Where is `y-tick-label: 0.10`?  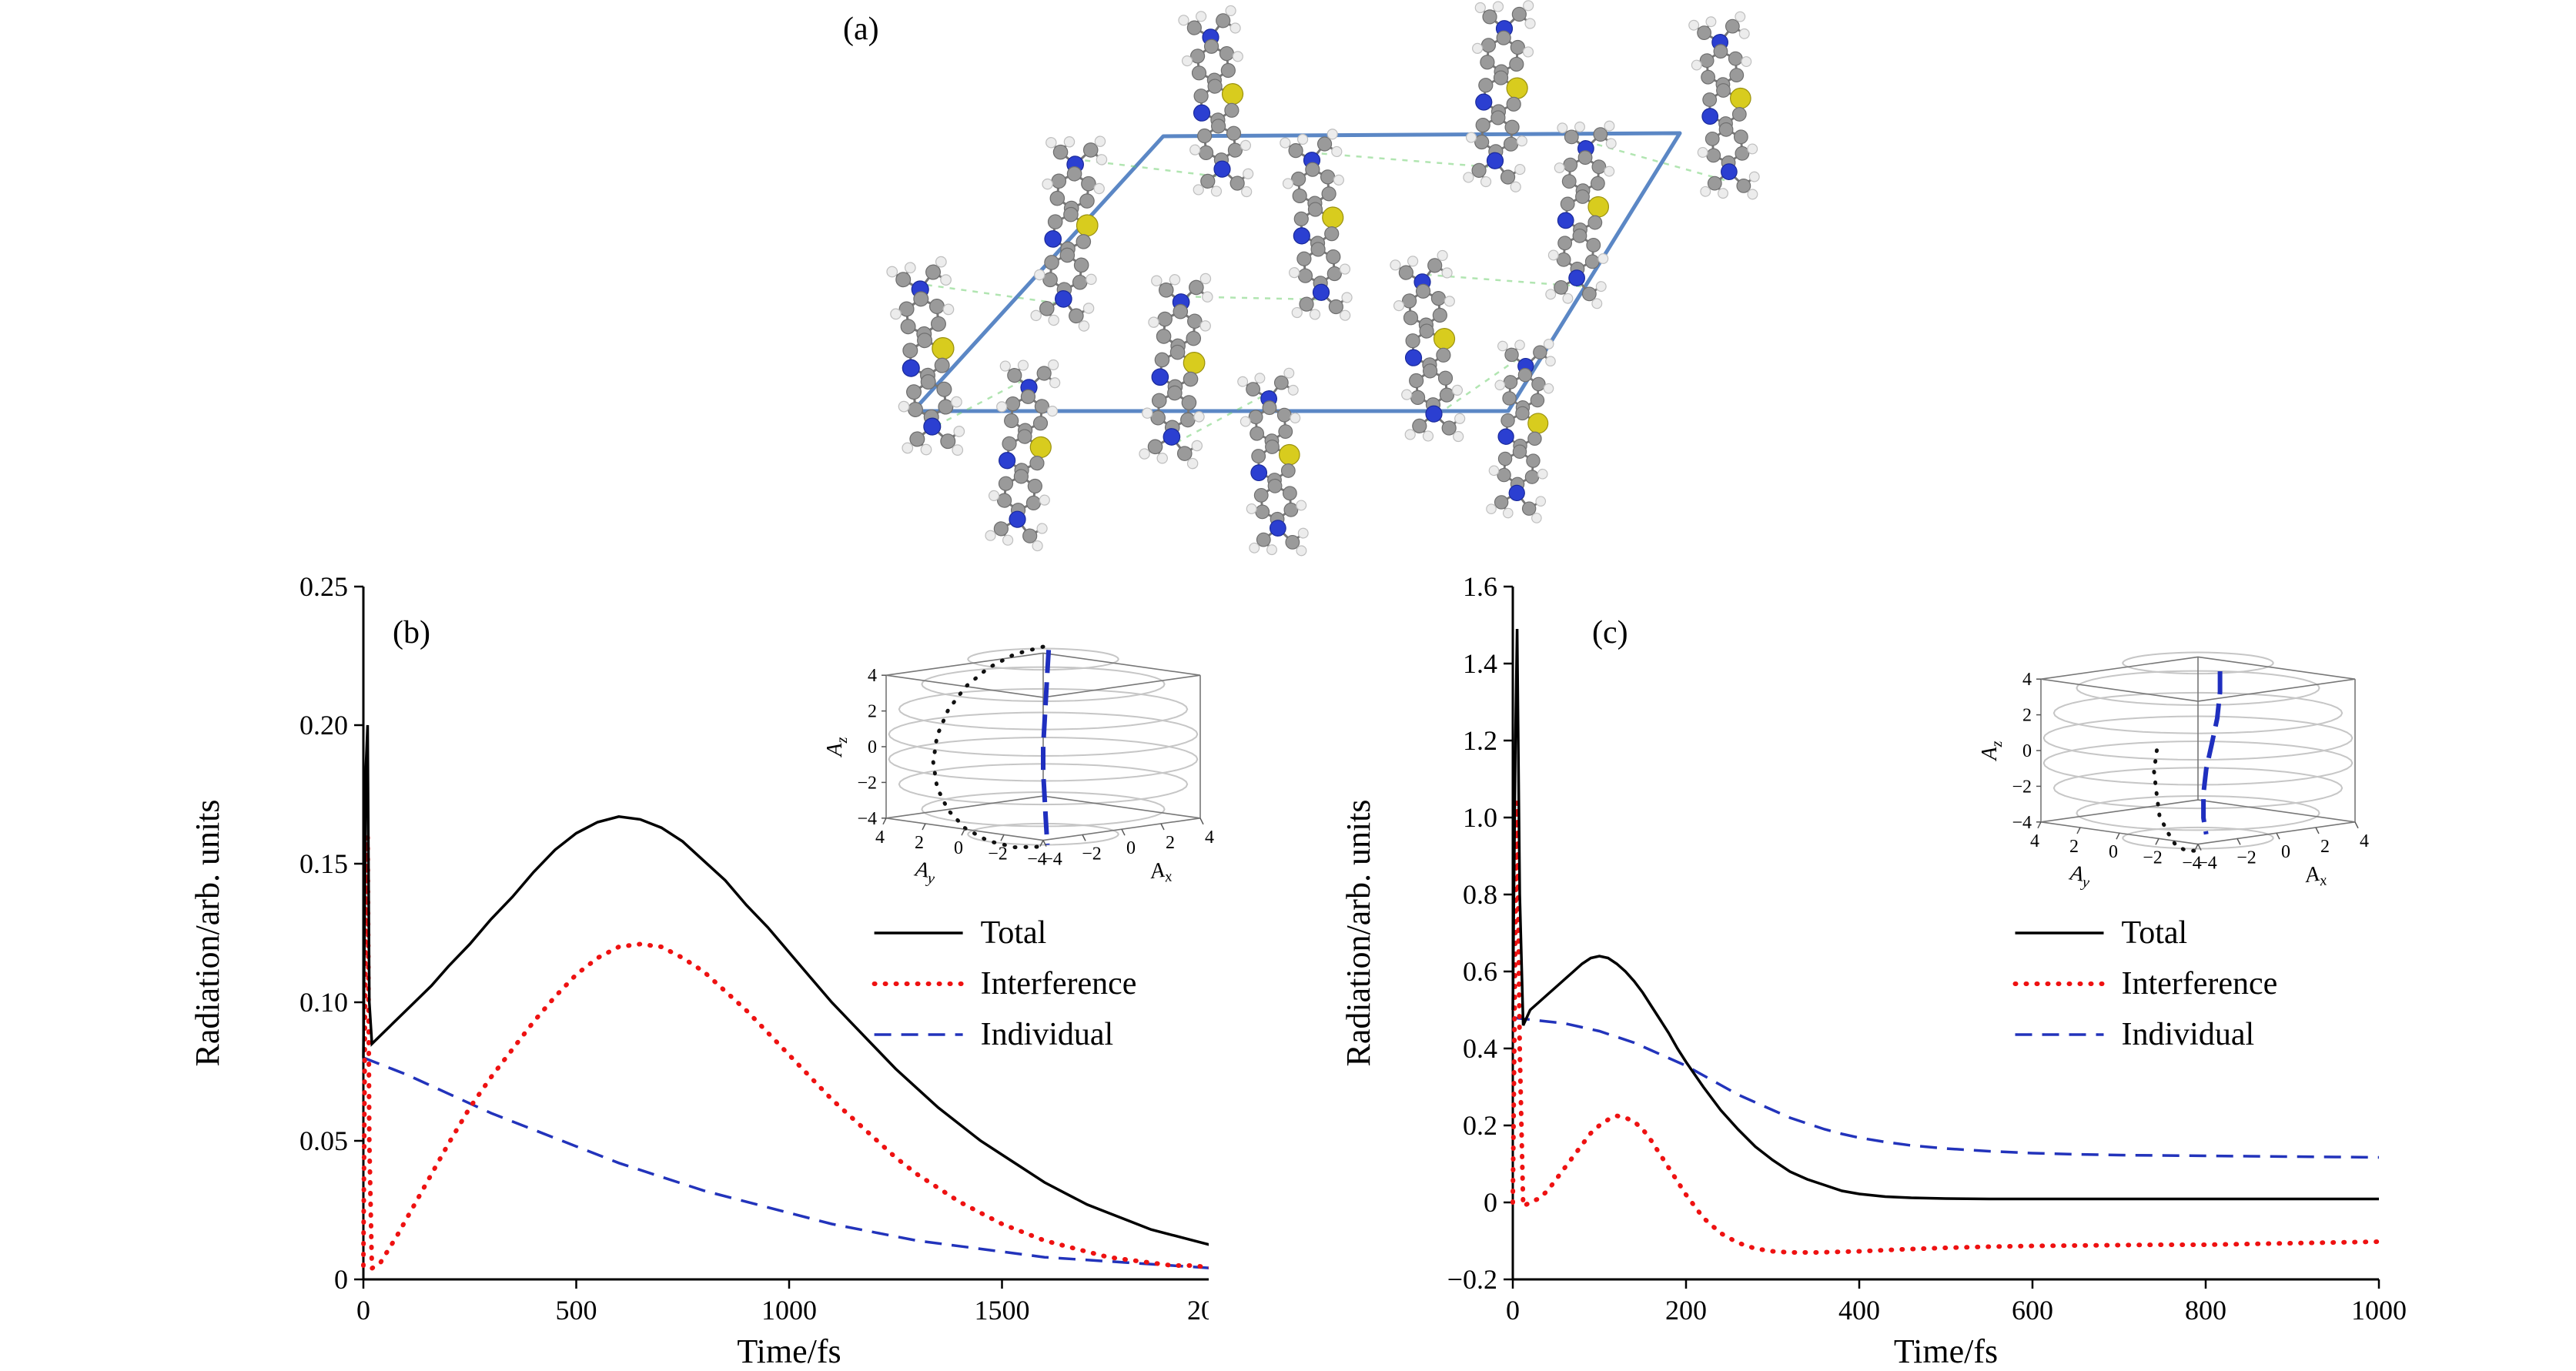
y-tick-label: 0.10 is located at coordinates (324, 1002).